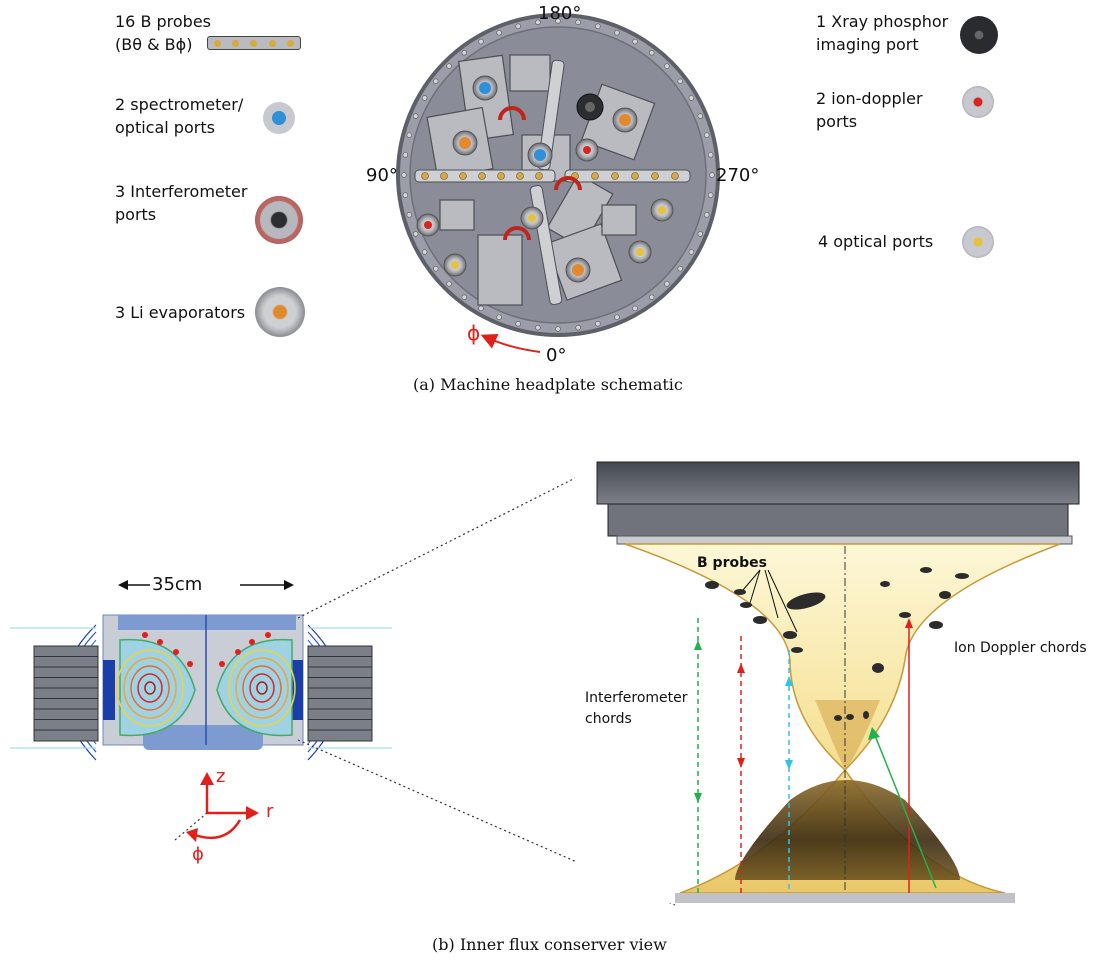 This screenshot has height=963, width=1101. Describe the element at coordinates (181, 191) in the screenshot. I see `legend-interferometer-line1: 3 Interferometer` at that location.